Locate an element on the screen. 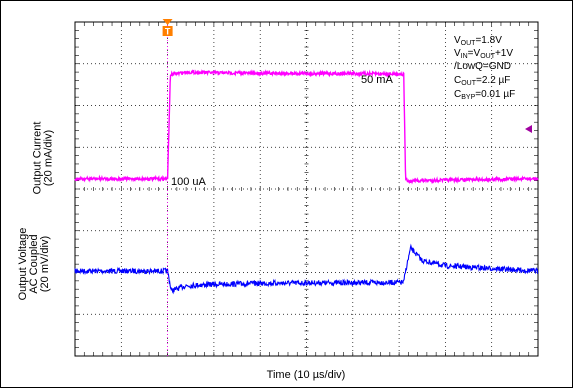  trigger-box-icon is located at coordinates (167, 31).